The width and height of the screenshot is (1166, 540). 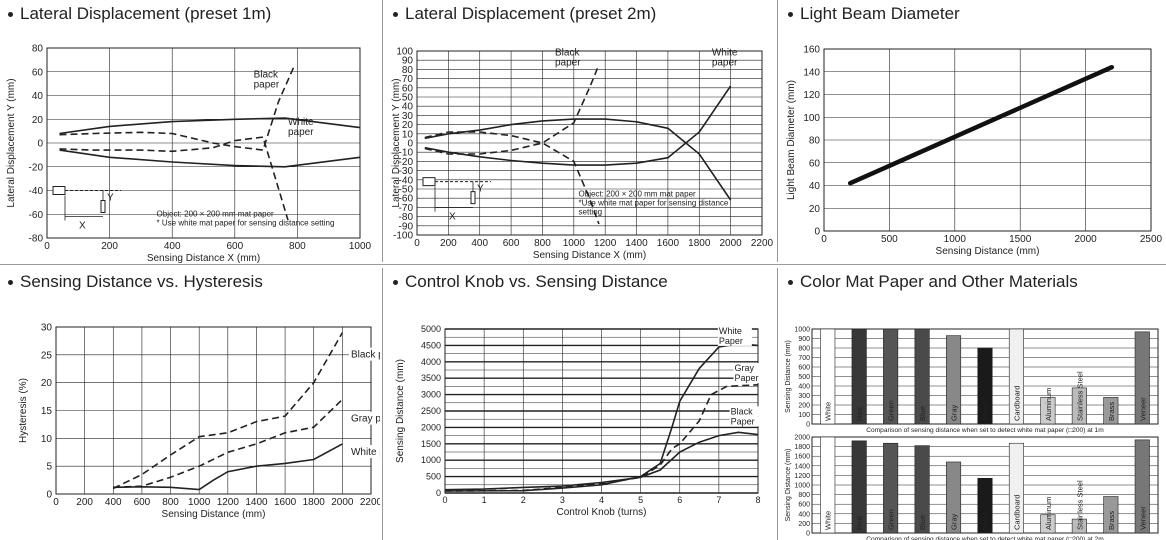 What do you see at coordinates (214, 514) in the screenshot?
I see `x-axis-label: Sensing Distance (mm)` at bounding box center [214, 514].